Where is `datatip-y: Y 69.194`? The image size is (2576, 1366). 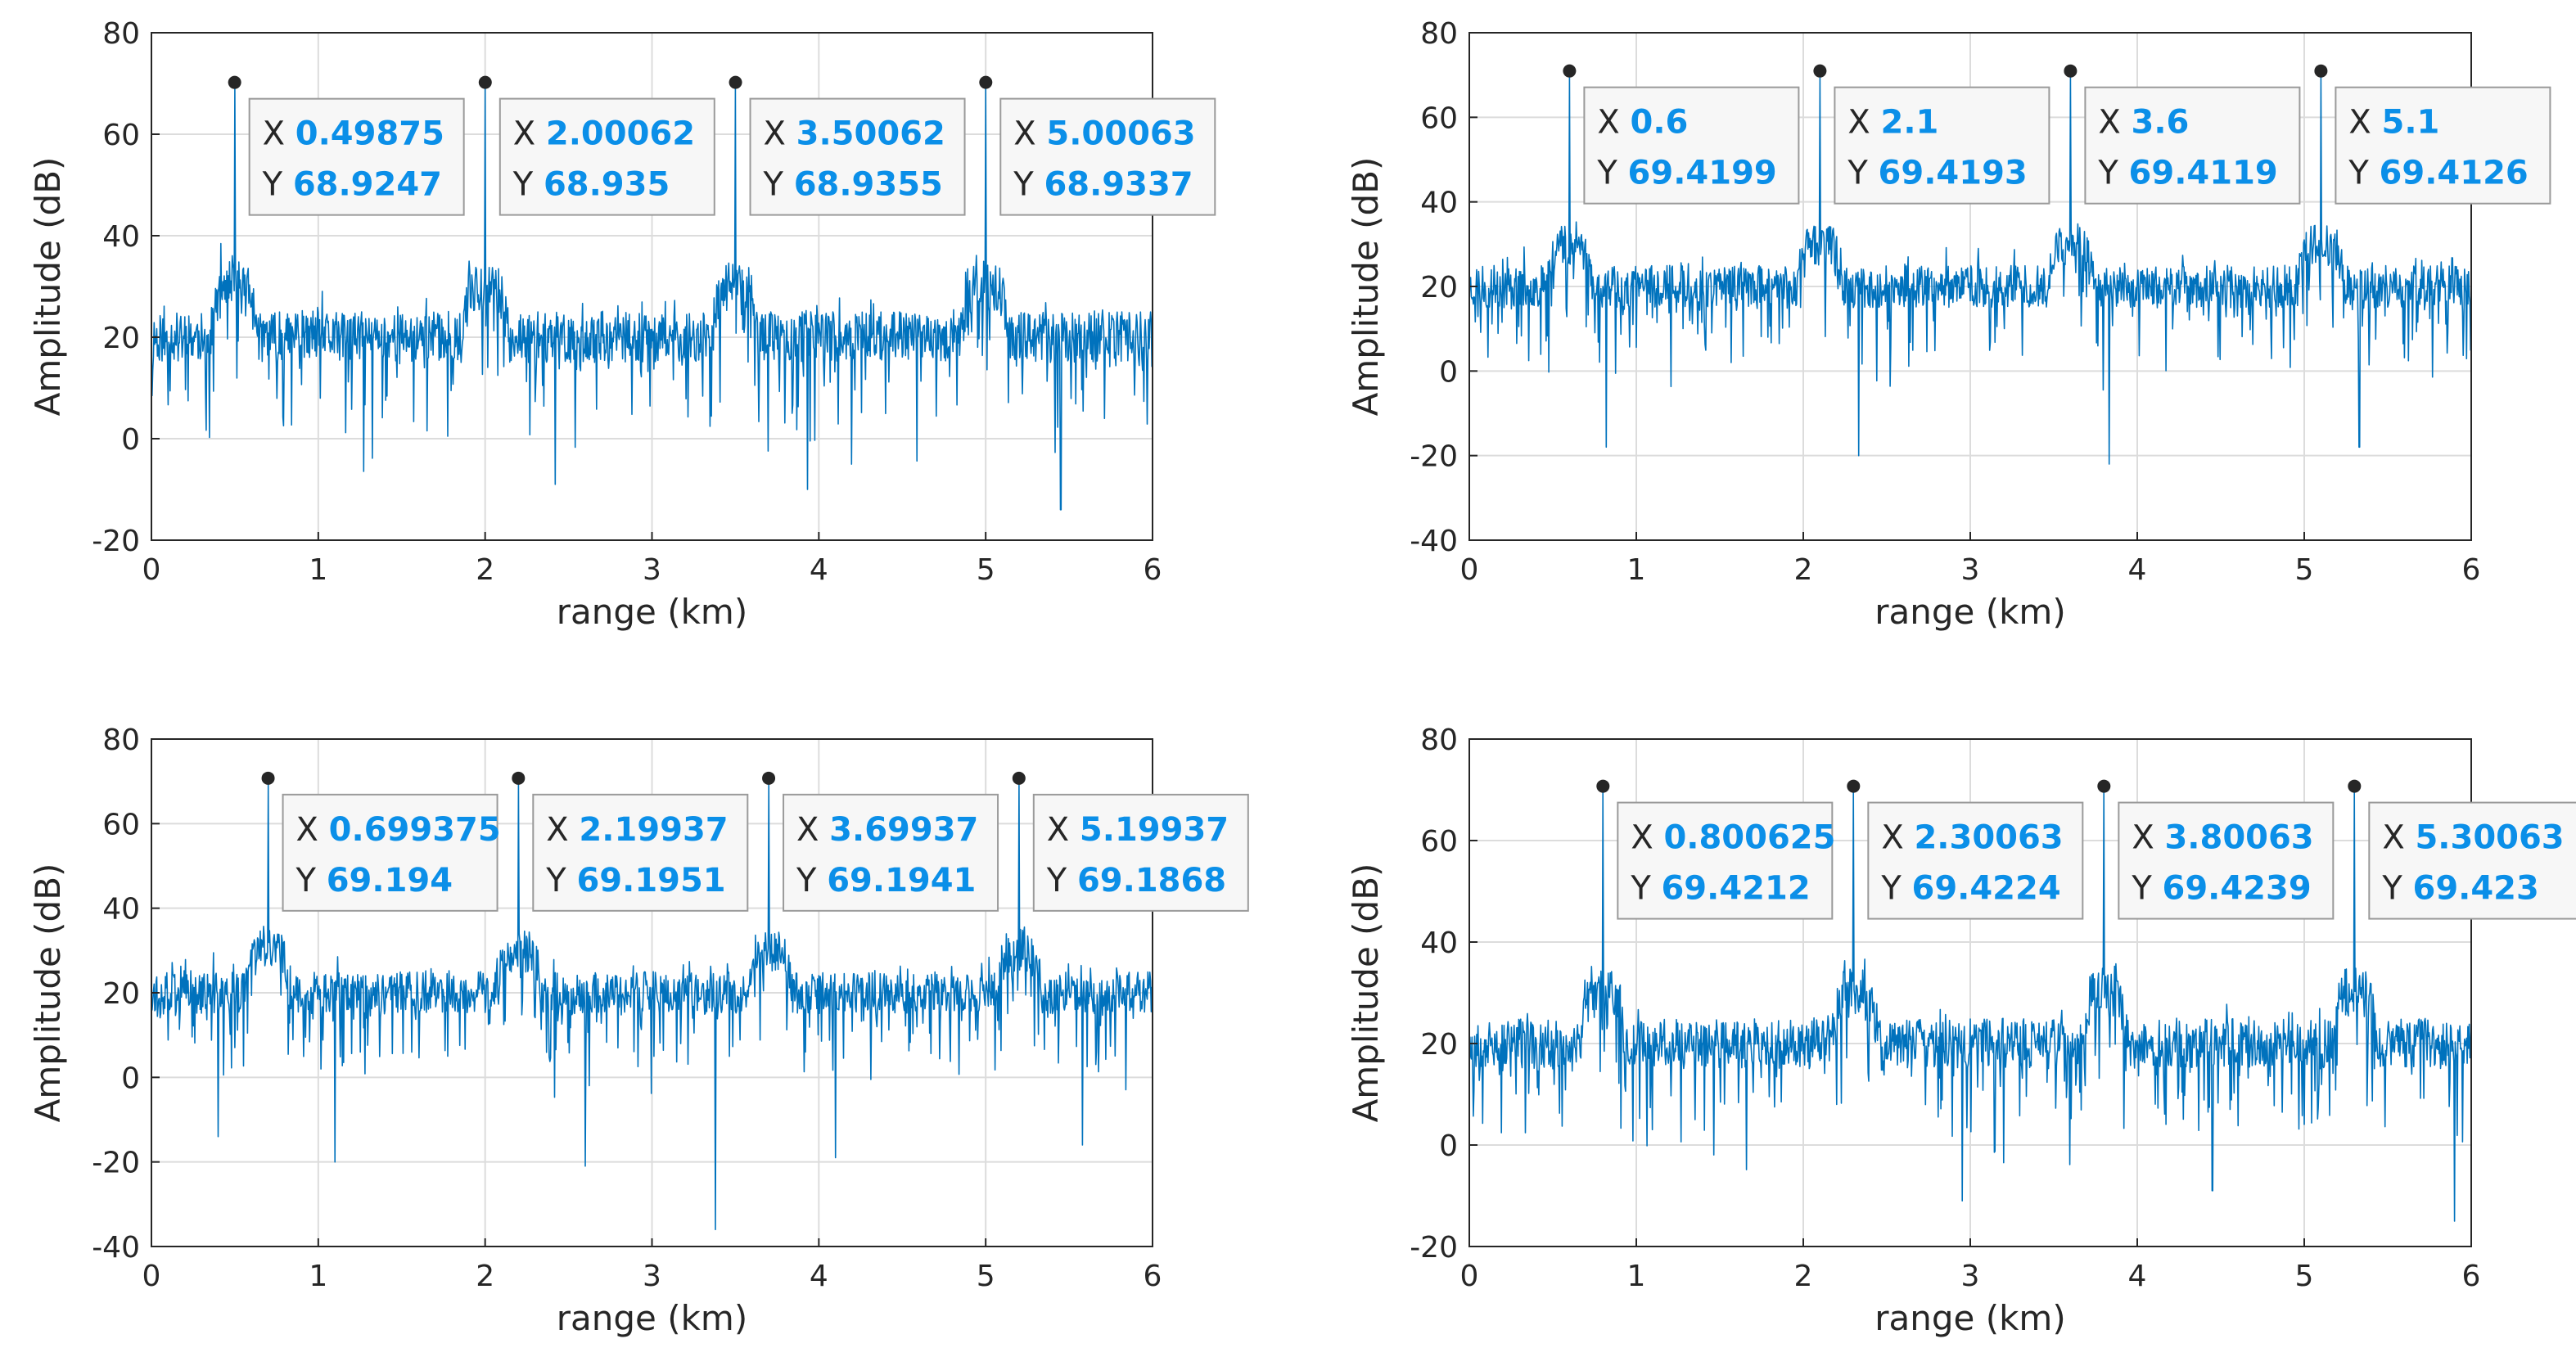
datatip-y: Y 69.194 is located at coordinates (374, 880).